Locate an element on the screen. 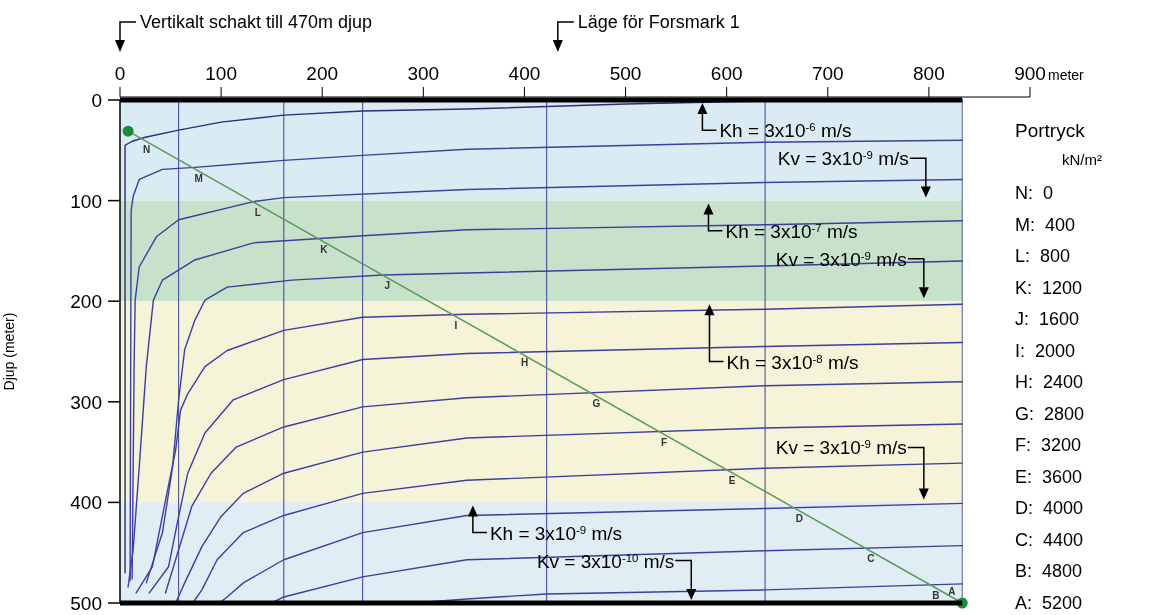  y-axis-title: Djup (meter) is located at coordinates (9, 351).